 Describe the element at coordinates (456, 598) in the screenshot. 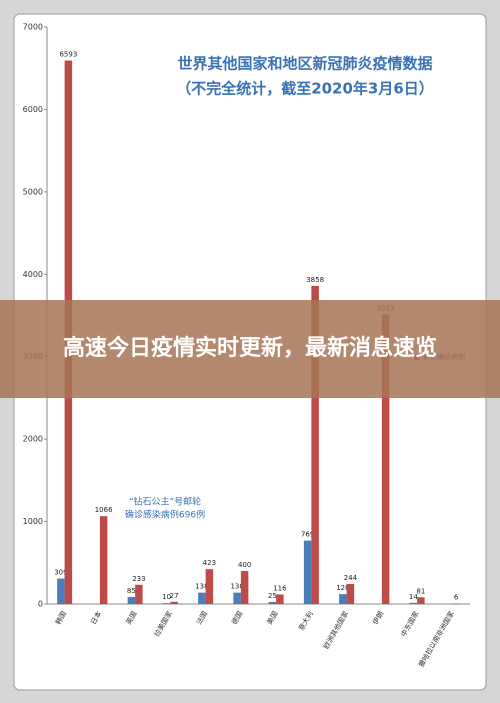

I see `value-label: 6` at that location.